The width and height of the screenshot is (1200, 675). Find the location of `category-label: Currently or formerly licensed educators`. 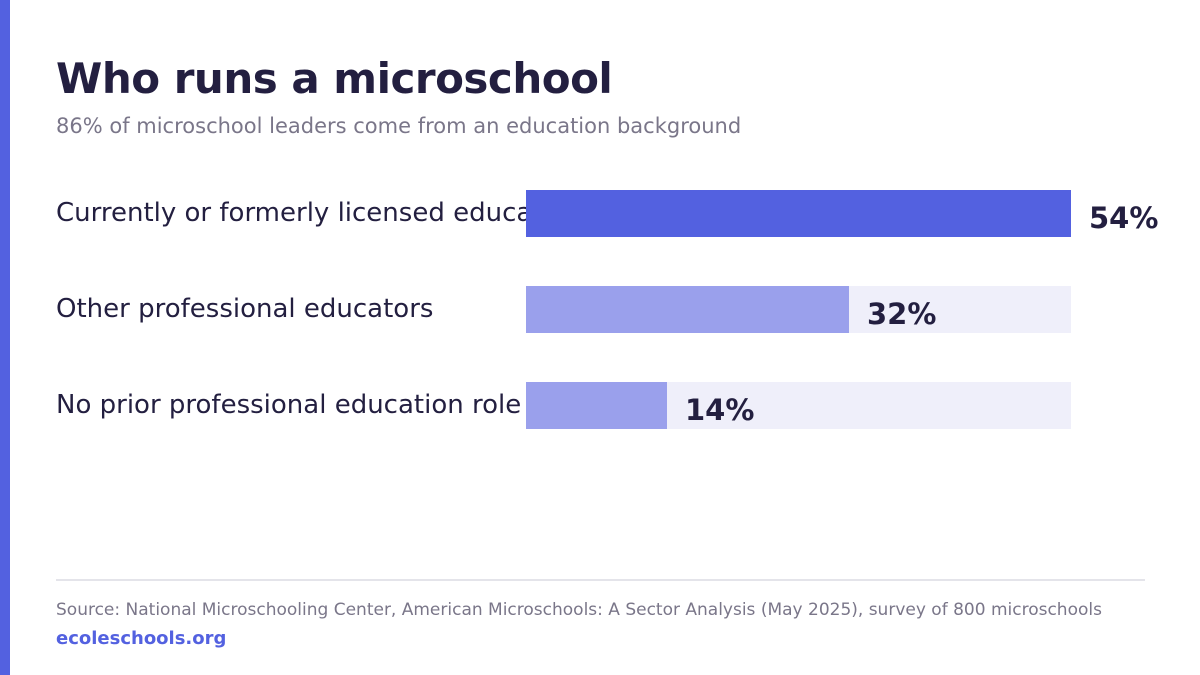

category-label: Currently or formerly licensed educators is located at coordinates (291, 213).